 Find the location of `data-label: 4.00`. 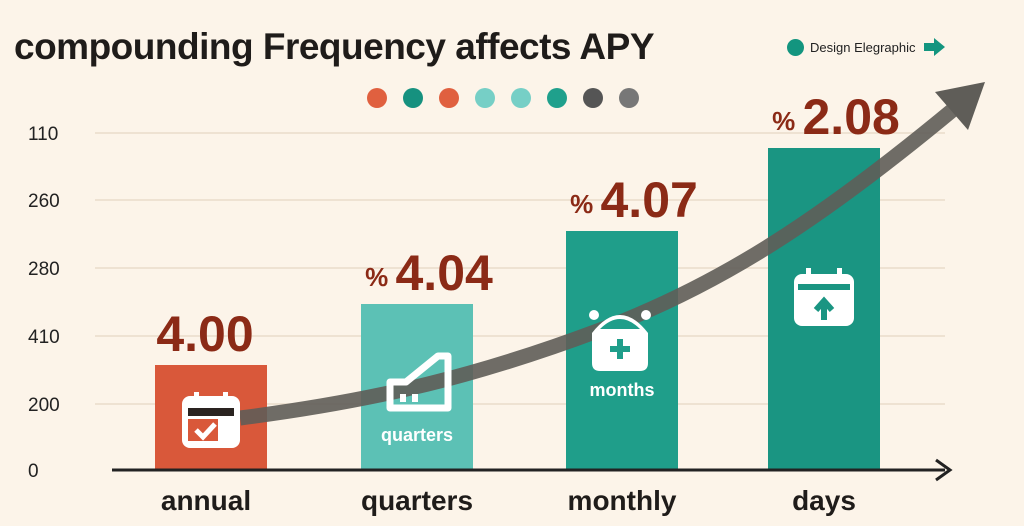

data-label: 4.00 is located at coordinates (204, 334).